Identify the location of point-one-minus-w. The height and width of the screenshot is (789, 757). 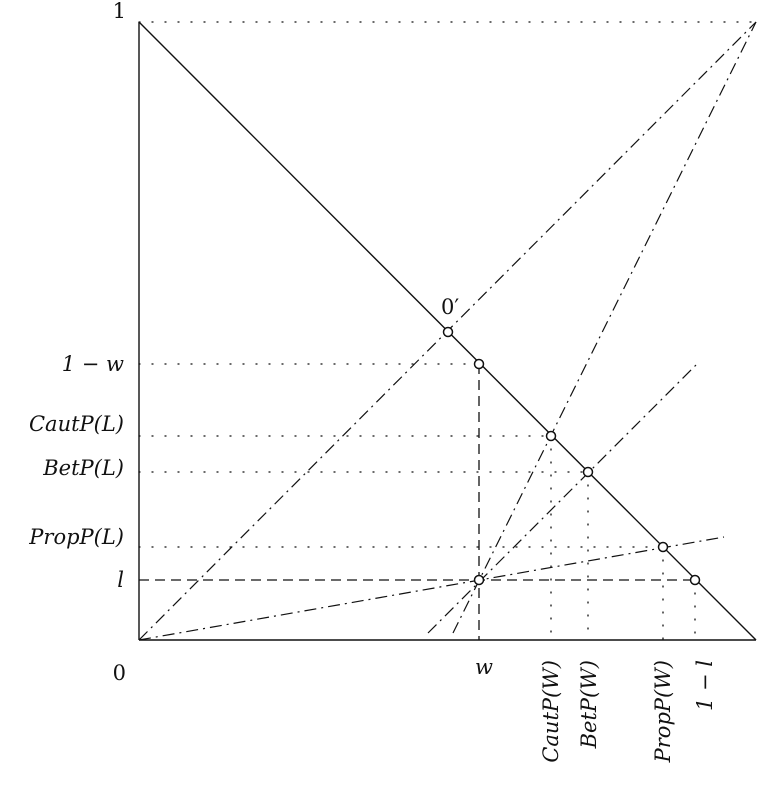
(479, 364).